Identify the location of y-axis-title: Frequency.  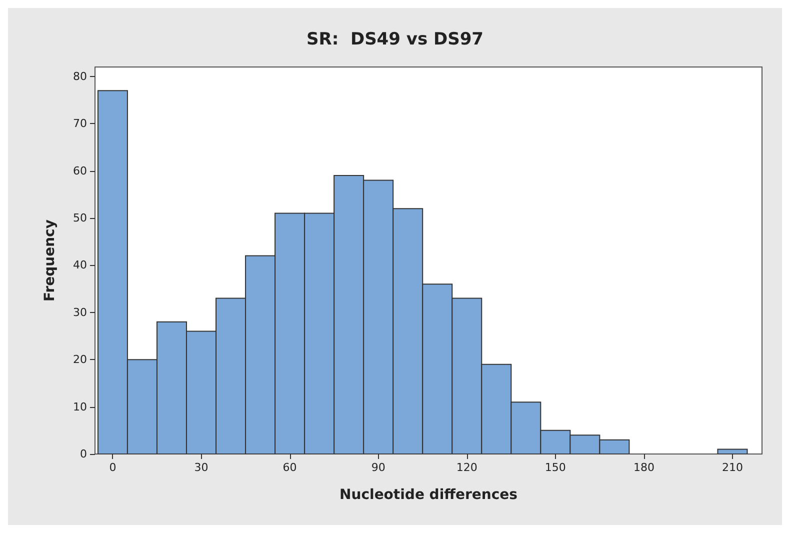
(50, 261).